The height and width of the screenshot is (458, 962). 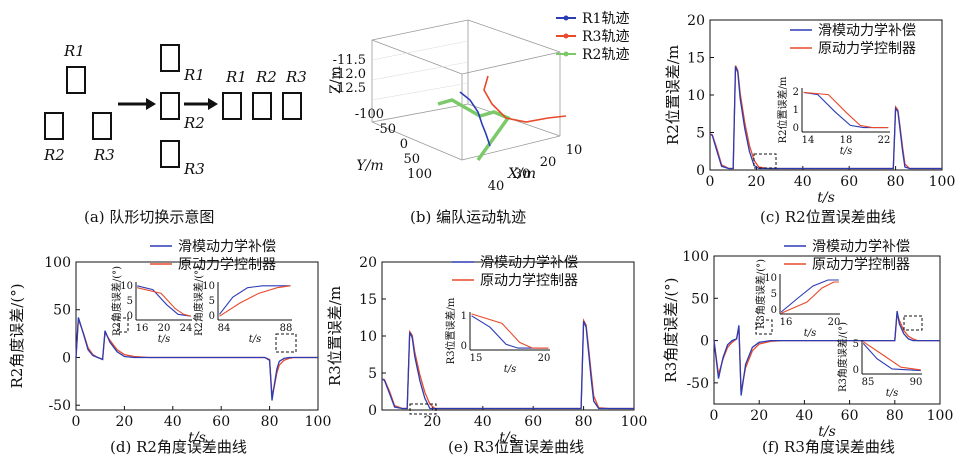 What do you see at coordinates (197, 336) in the screenshot?
I see `plot-frame-d` at bounding box center [197, 336].